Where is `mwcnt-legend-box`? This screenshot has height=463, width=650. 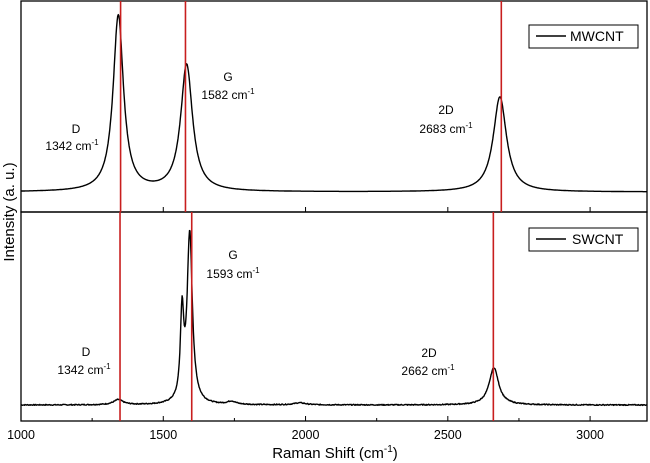
mwcnt-legend-box is located at coordinates (583, 36).